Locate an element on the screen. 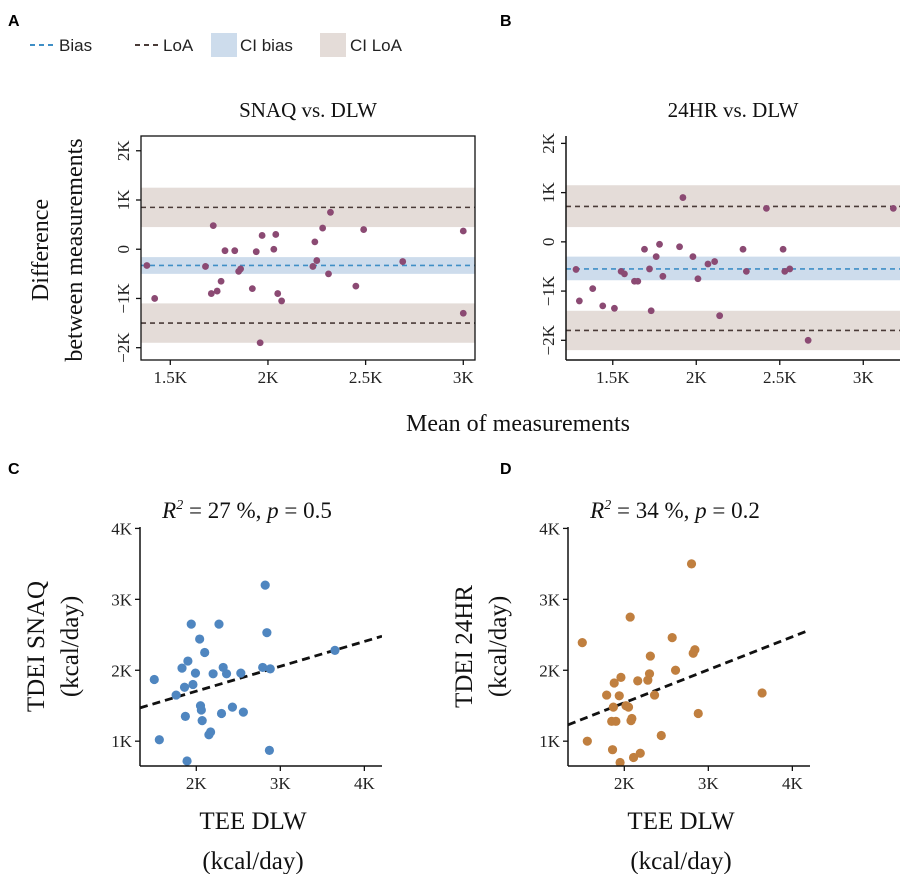 The height and width of the screenshot is (874, 900). title-p-value: = 0.5 is located at coordinates (305, 510).